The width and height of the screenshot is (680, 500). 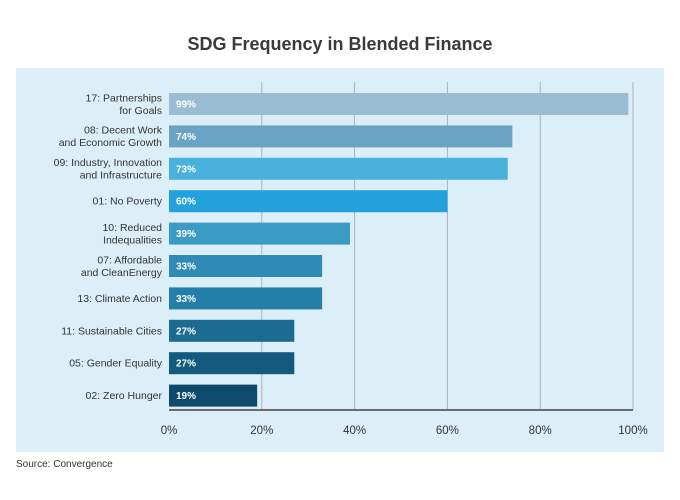 What do you see at coordinates (186, 202) in the screenshot?
I see `value-label: 60%` at bounding box center [186, 202].